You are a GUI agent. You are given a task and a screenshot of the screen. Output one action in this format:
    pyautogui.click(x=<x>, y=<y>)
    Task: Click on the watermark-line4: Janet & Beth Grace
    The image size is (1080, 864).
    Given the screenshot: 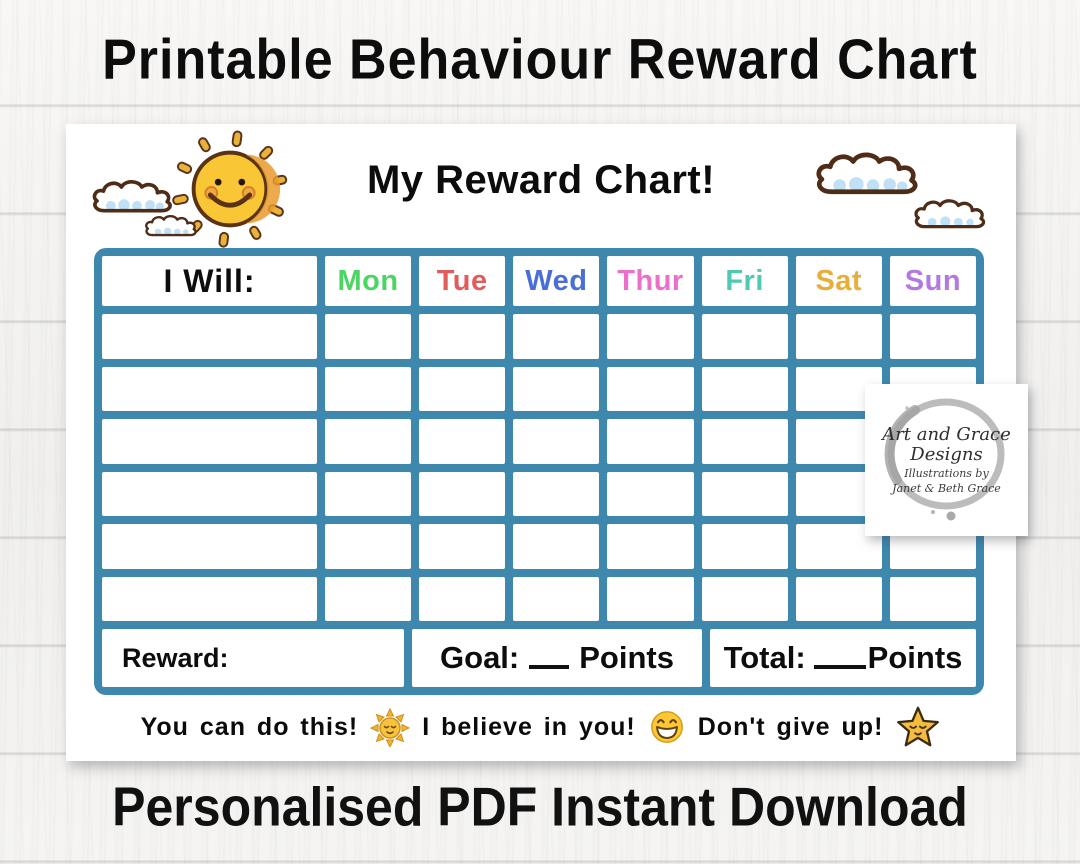 What is the action you would take?
    pyautogui.click(x=946, y=488)
    